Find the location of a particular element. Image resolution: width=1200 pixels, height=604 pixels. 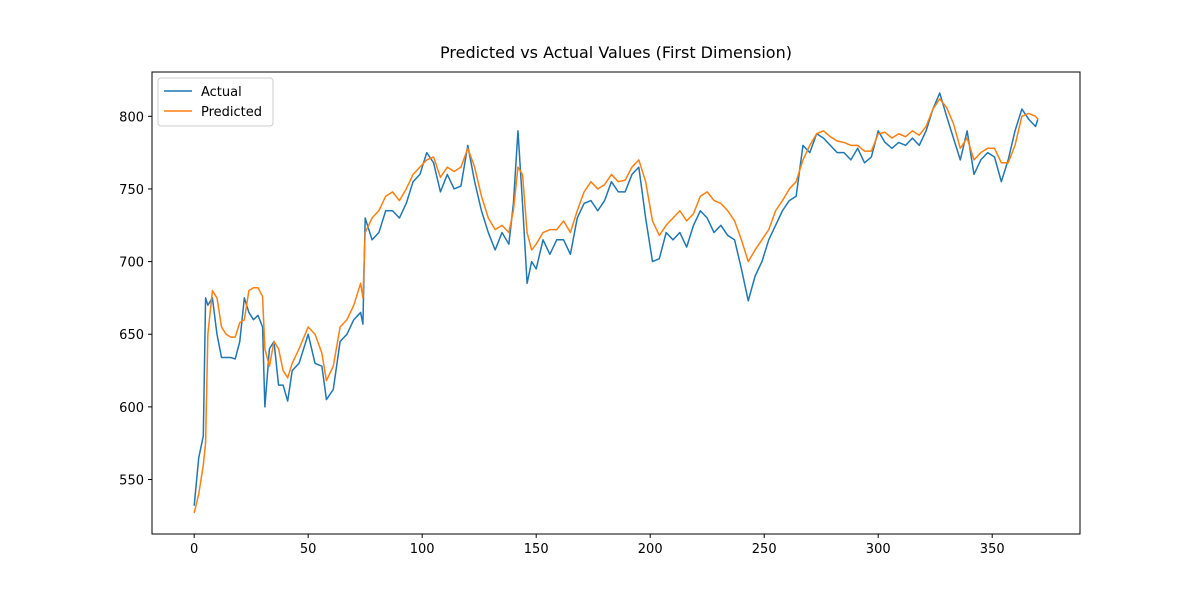

x-tick-label: 300 is located at coordinates (878, 549).